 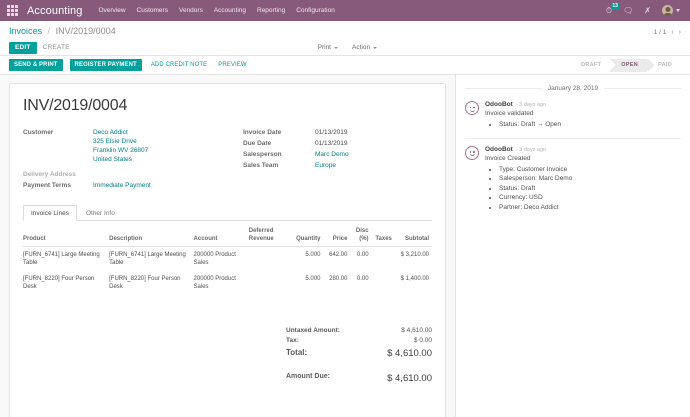 What do you see at coordinates (409, 353) in the screenshot?
I see `total-value: $ 4,610.00` at bounding box center [409, 353].